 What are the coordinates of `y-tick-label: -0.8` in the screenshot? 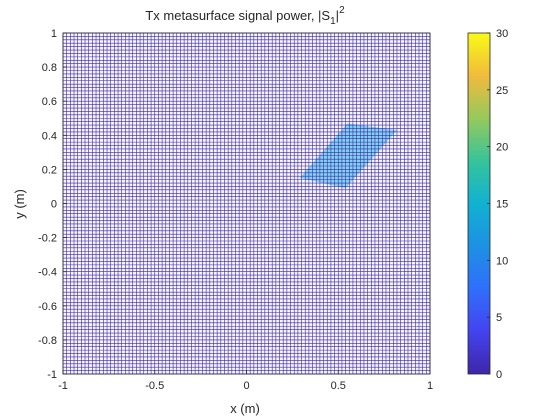 It's located at (47, 341).